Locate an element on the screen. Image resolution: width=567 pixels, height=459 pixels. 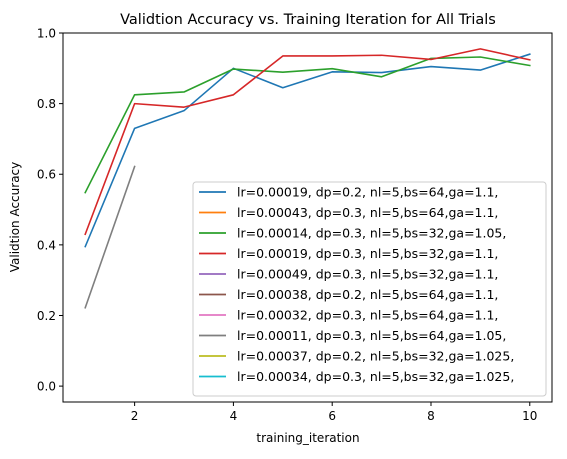
x-tick-label: 10 is located at coordinates (529, 416).